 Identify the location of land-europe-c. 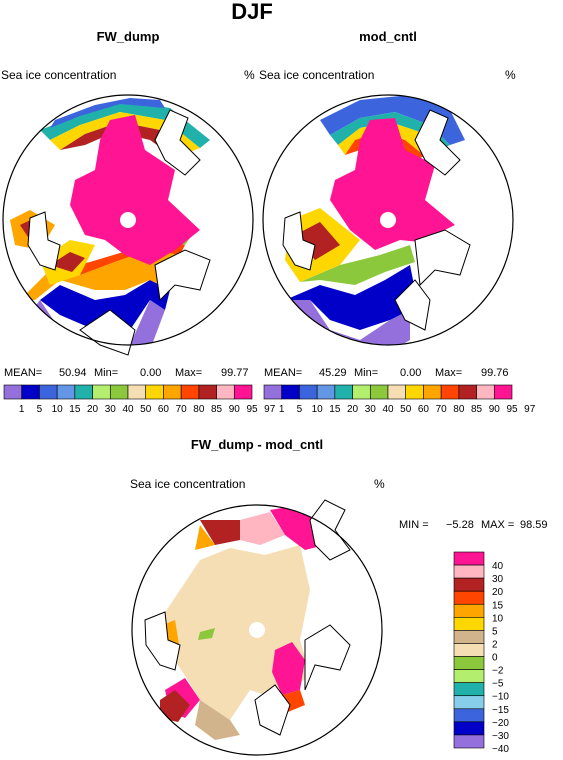
(162, 641).